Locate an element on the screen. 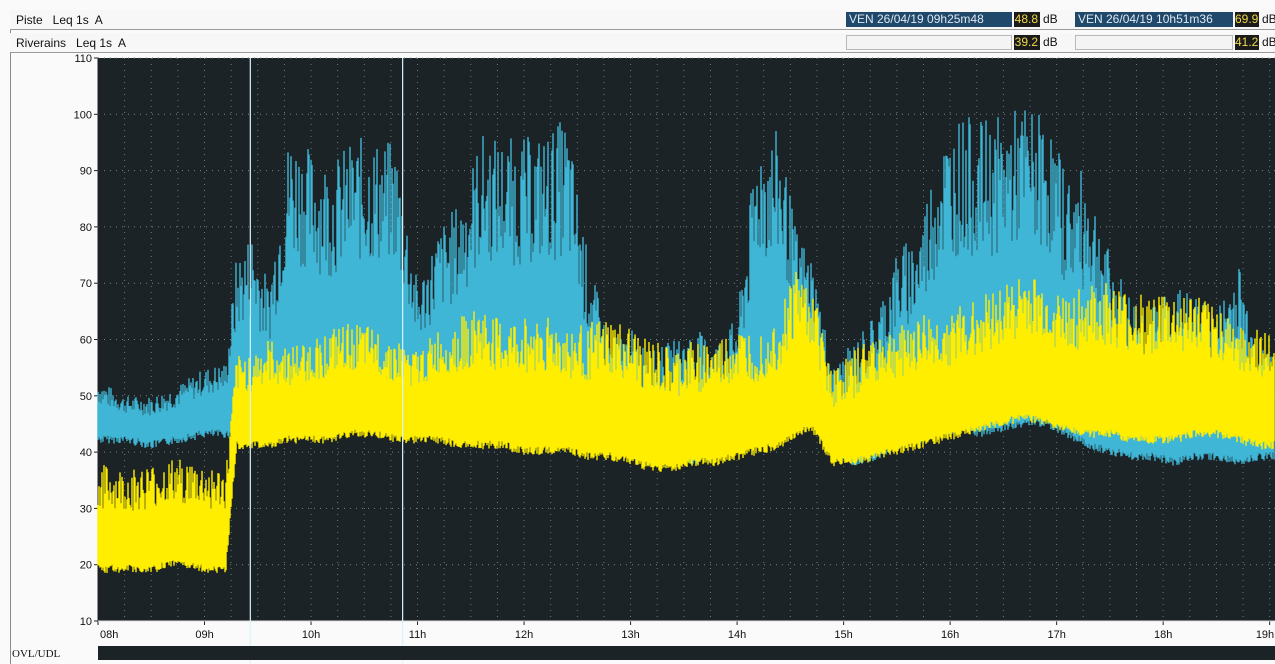  y-tick-label: 90 is located at coordinates (86, 172).